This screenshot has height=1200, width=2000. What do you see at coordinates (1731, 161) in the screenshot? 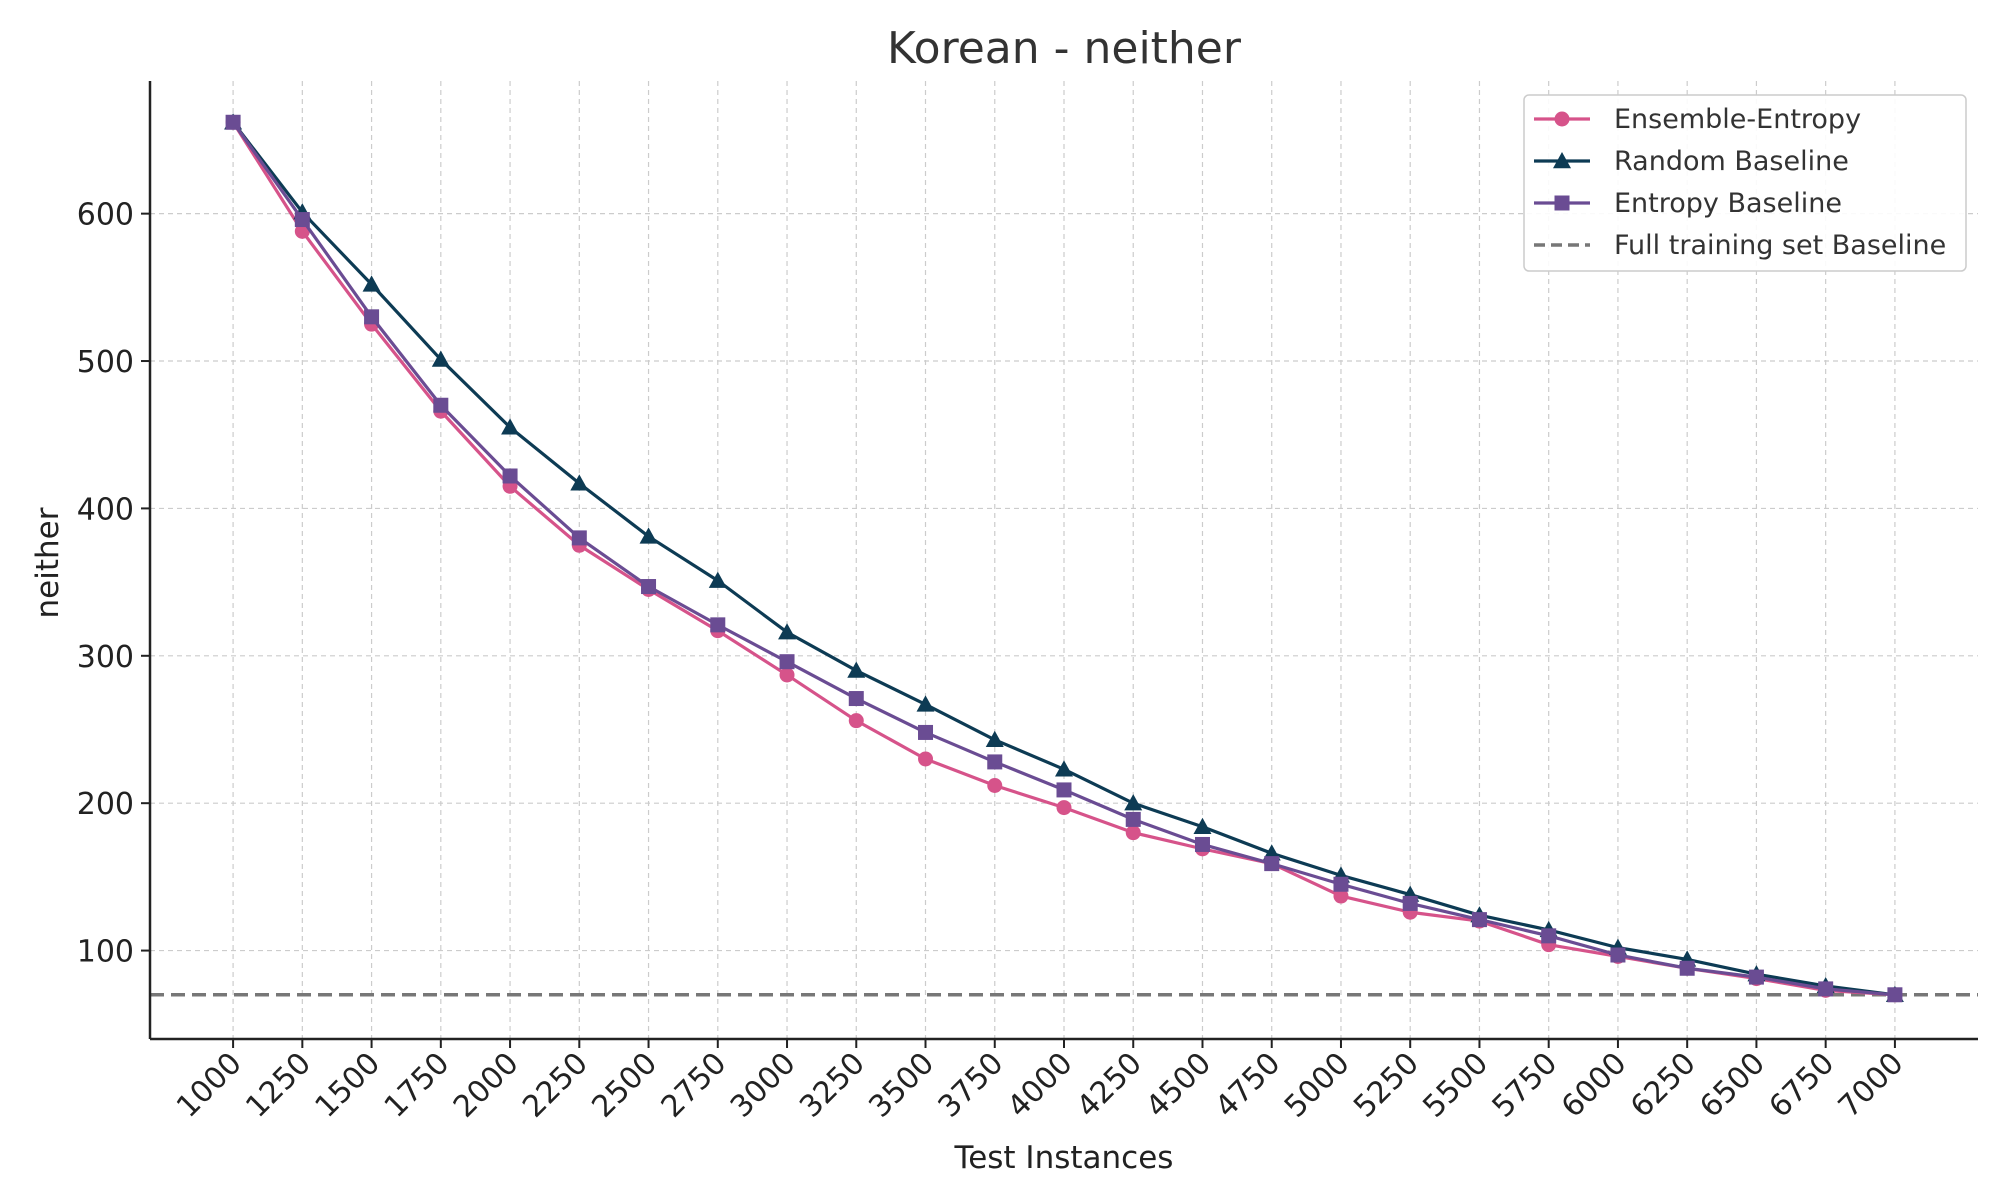
I see `legend-random-baseline-label: Random Baseline` at bounding box center [1731, 161].